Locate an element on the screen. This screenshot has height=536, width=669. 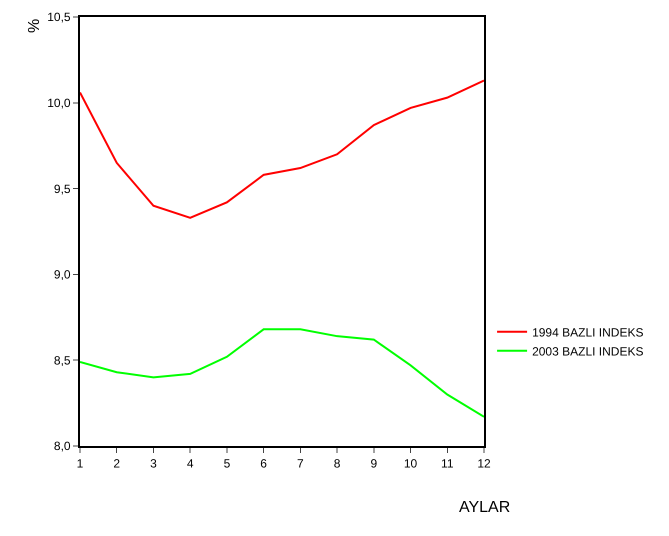
y-tick-label: 10,0 is located at coordinates (59, 103).